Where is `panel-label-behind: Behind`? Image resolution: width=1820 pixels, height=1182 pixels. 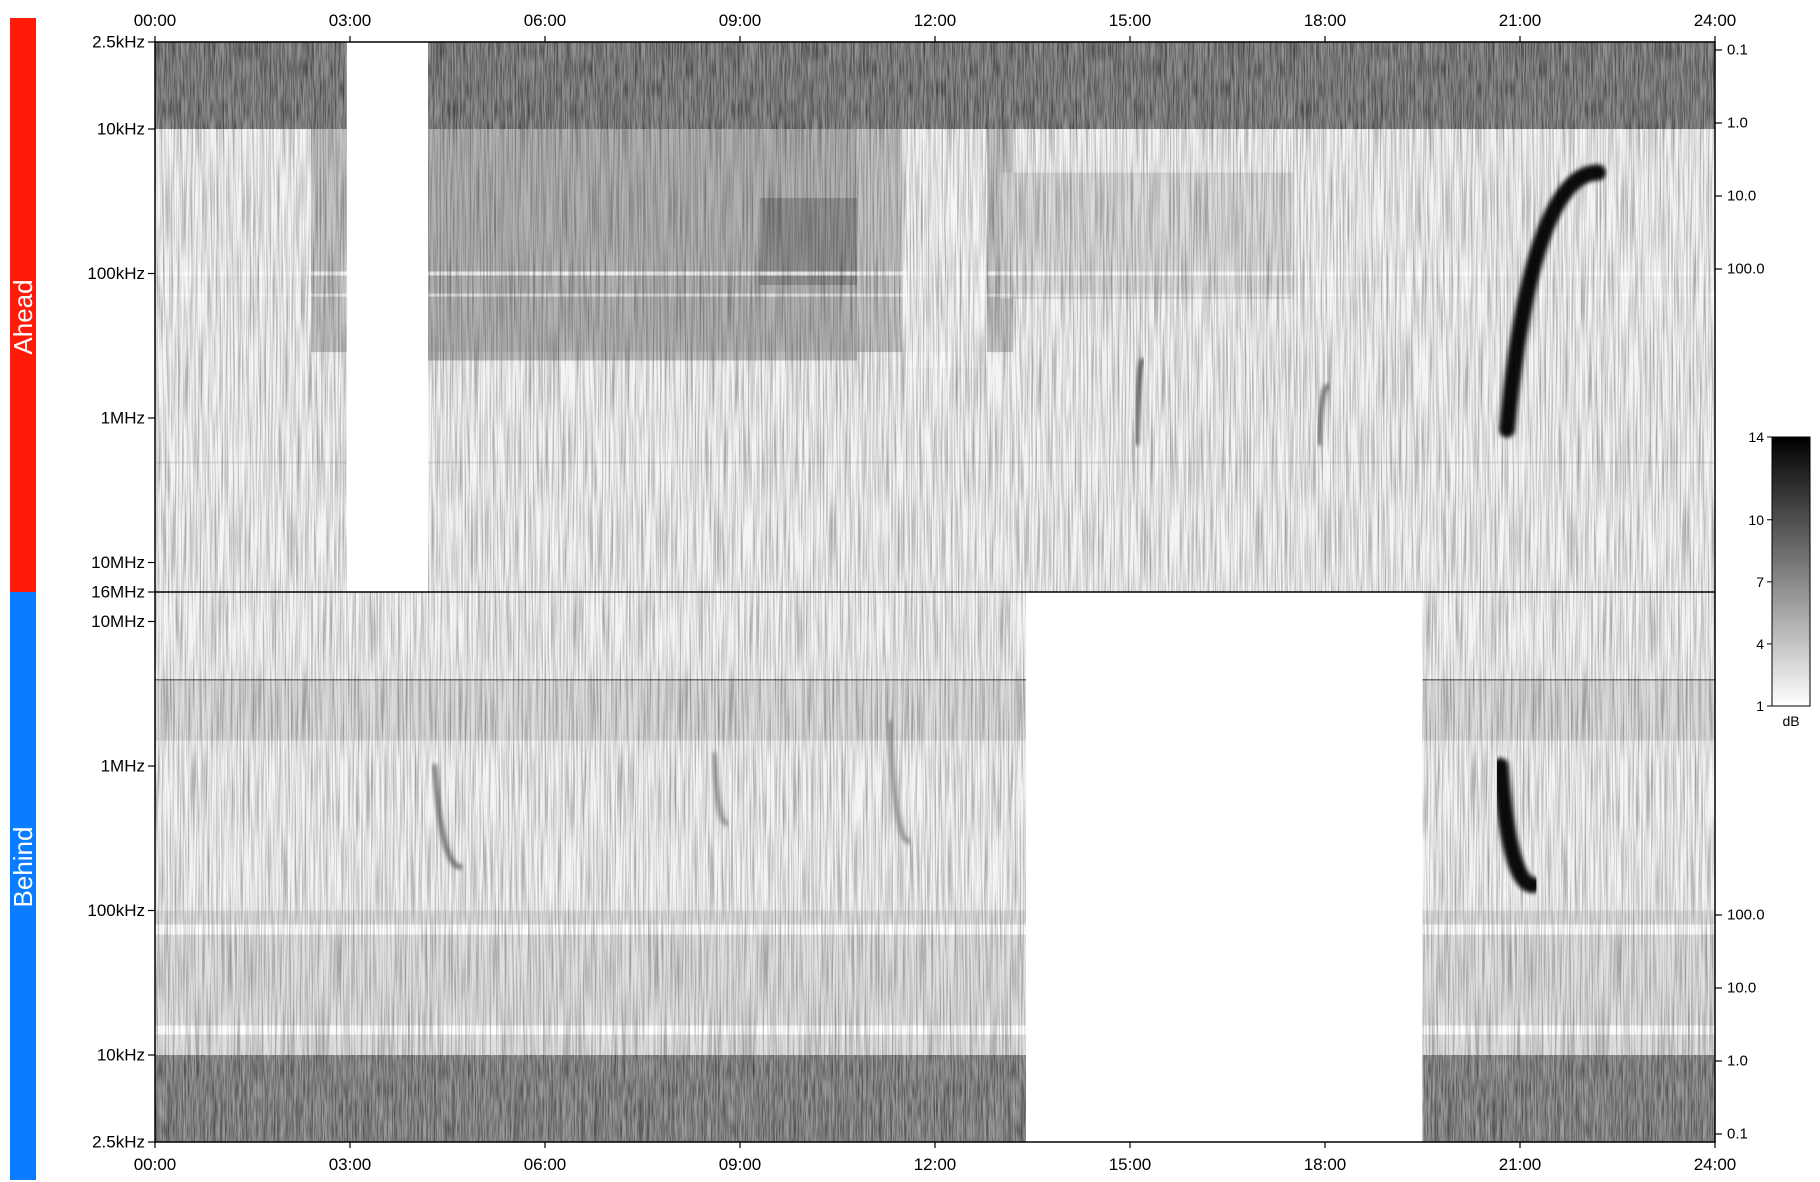 panel-label-behind: Behind is located at coordinates (23, 867).